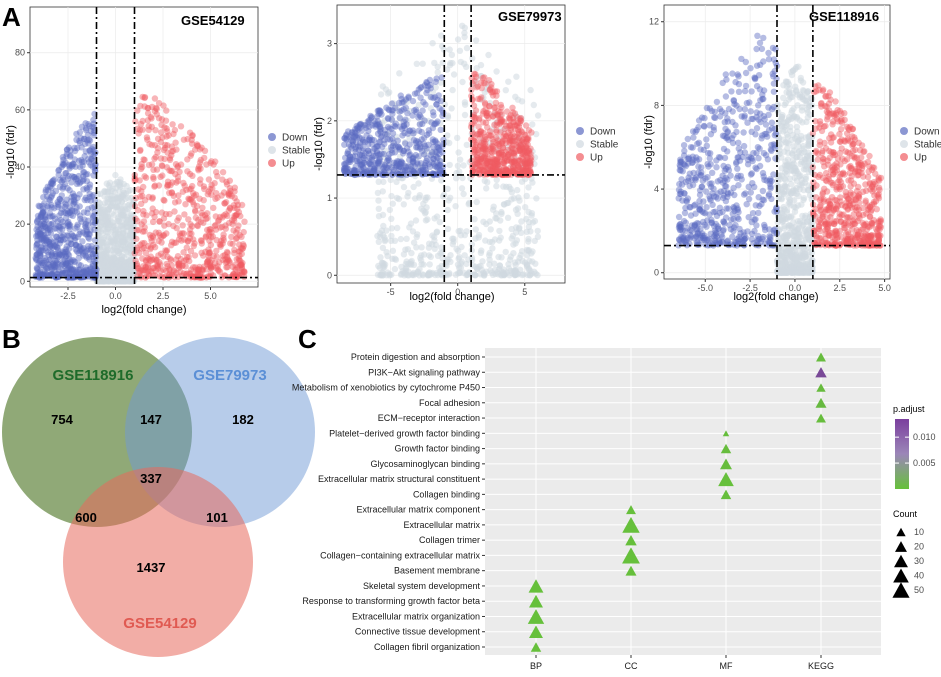  What do you see at coordinates (603, 132) in the screenshot?
I see `legend-label-down: Down` at bounding box center [603, 132].